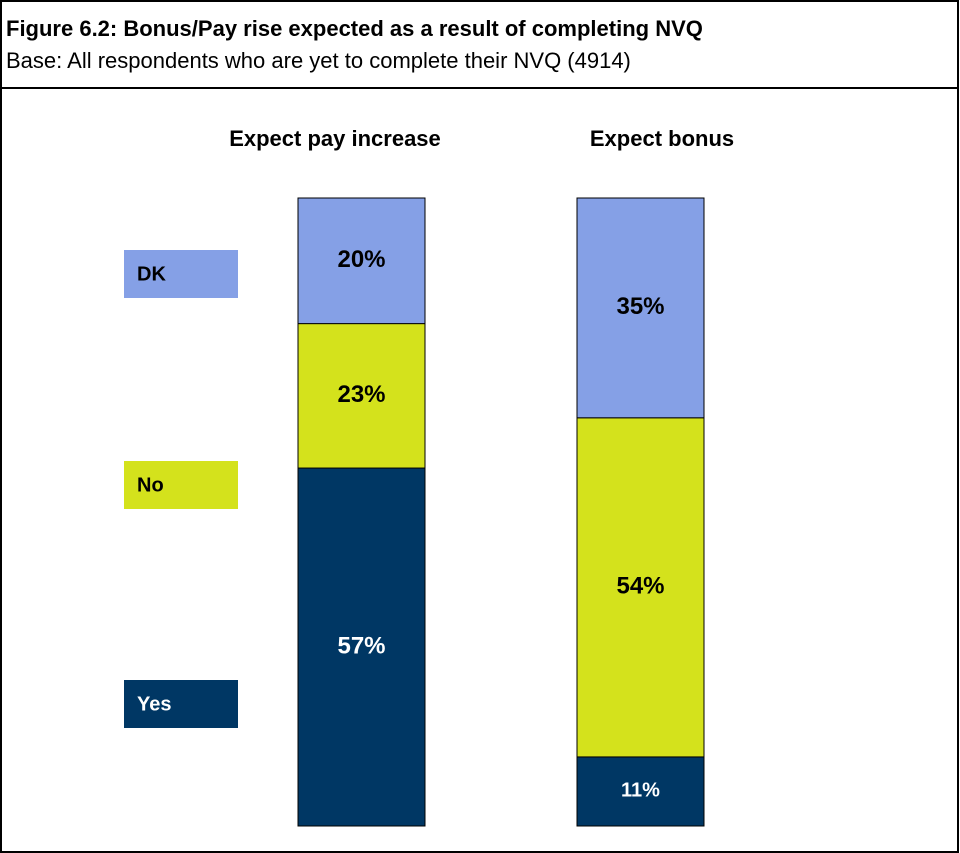  I want to click on value-label: 23%, so click(361, 394).